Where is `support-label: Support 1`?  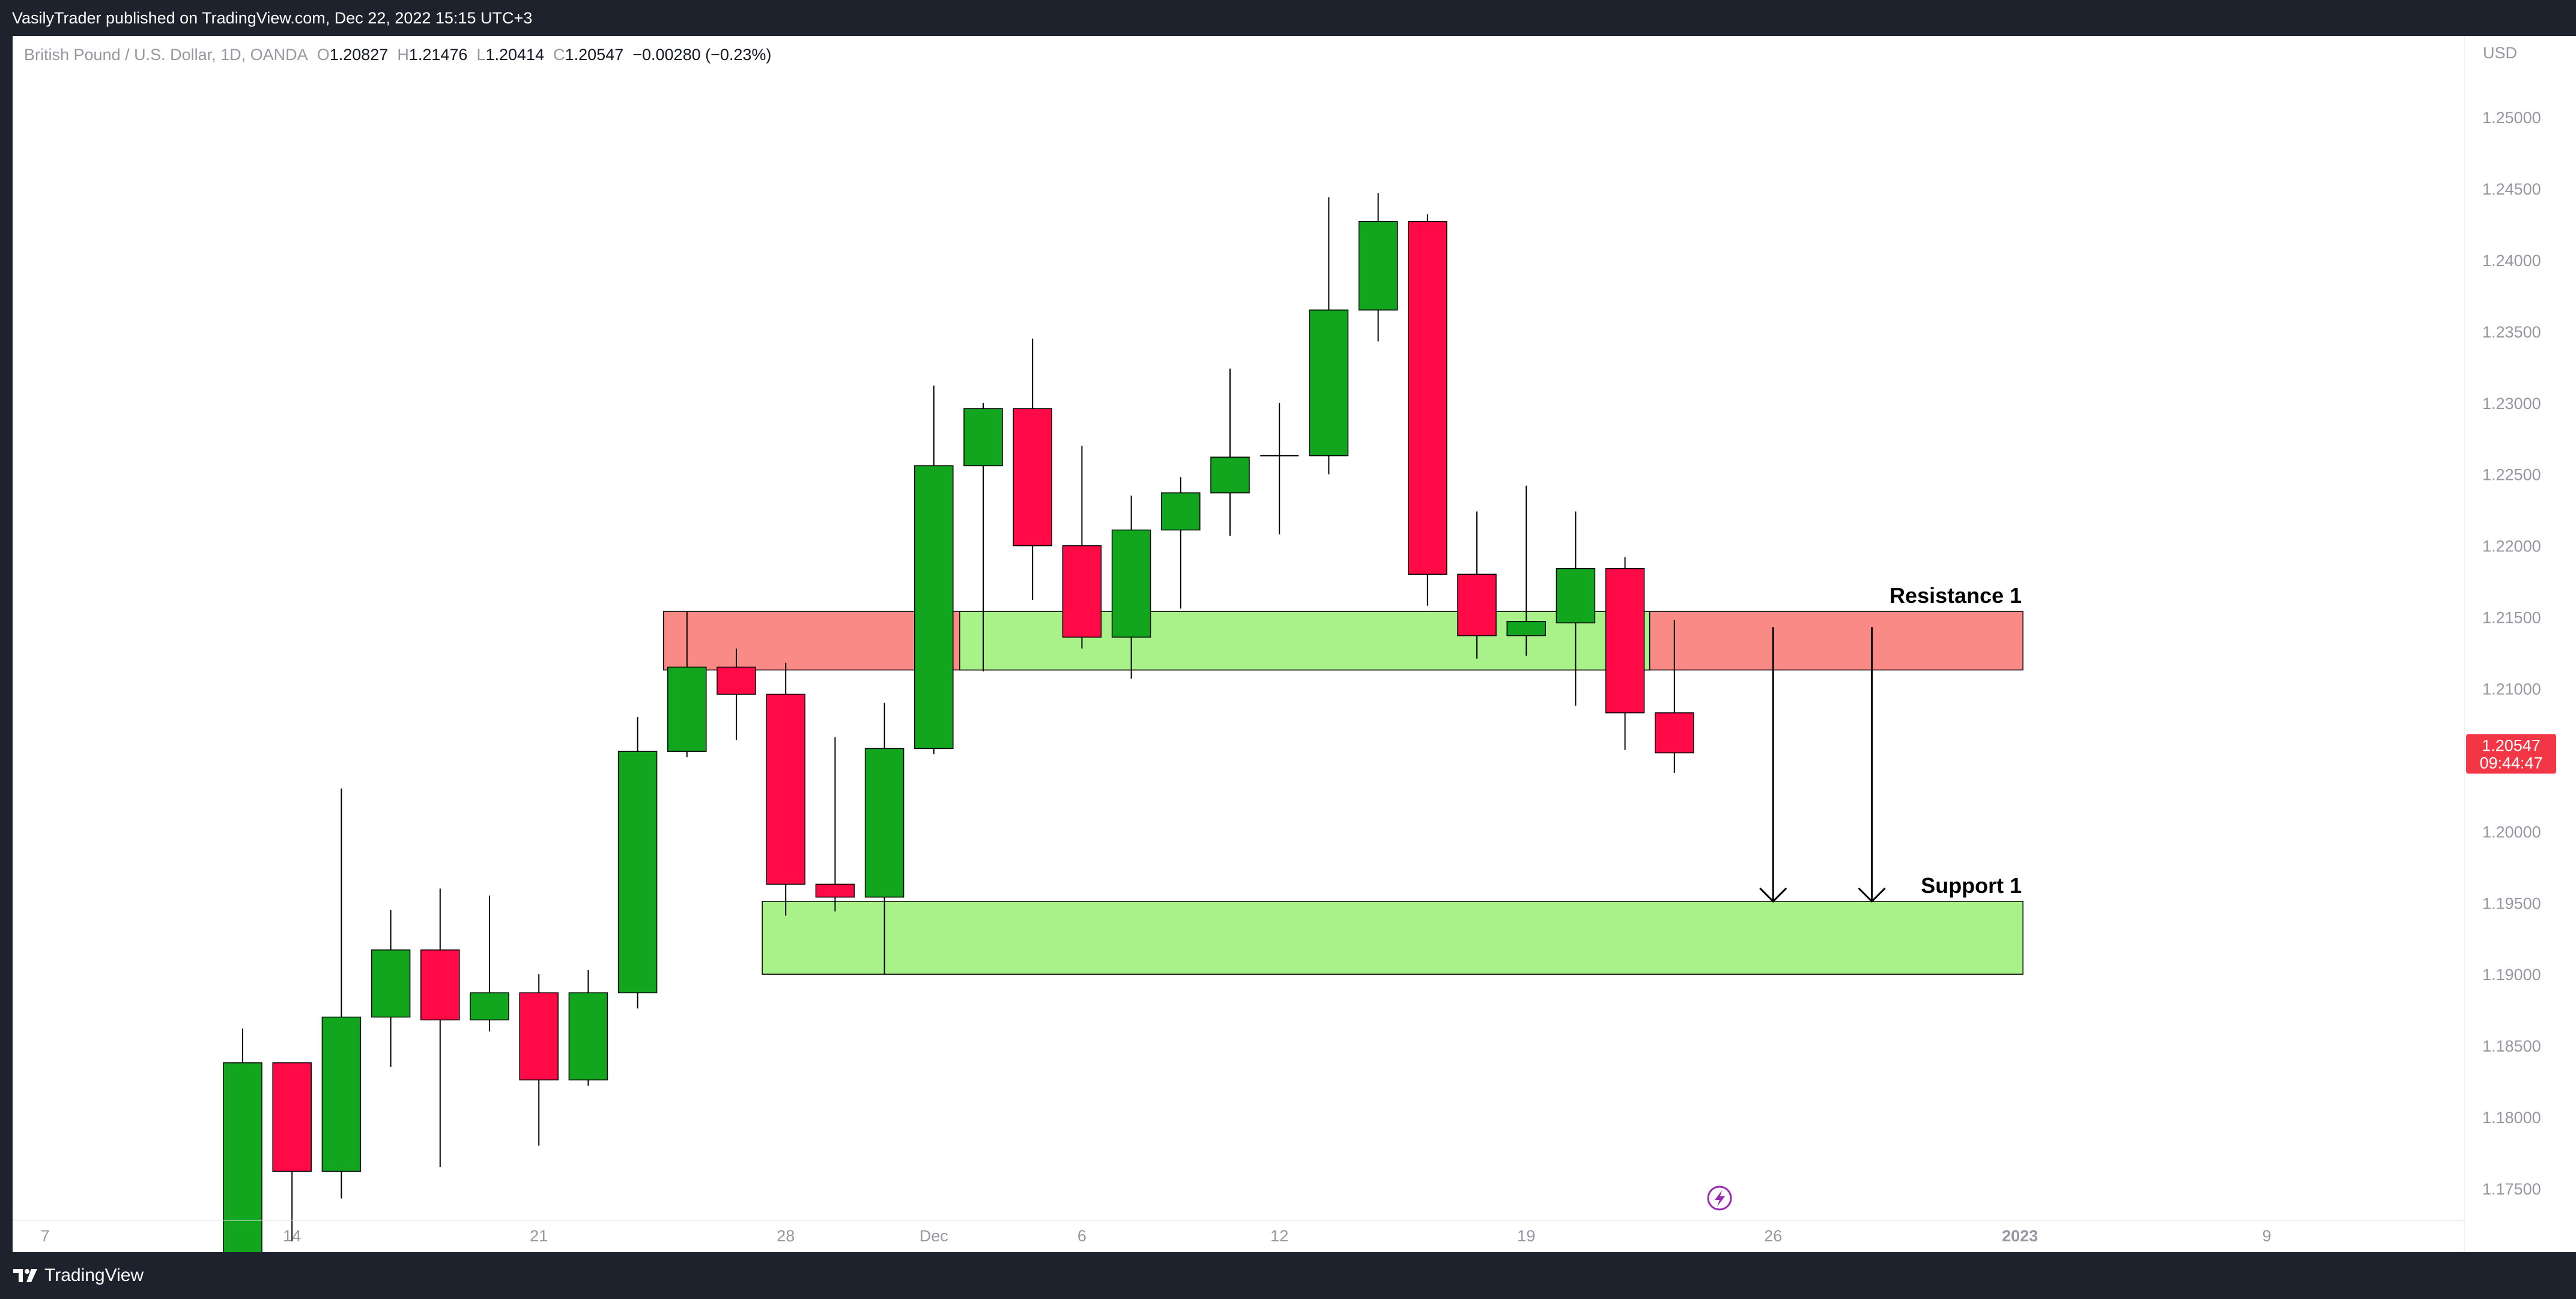 support-label: Support 1 is located at coordinates (1971, 885).